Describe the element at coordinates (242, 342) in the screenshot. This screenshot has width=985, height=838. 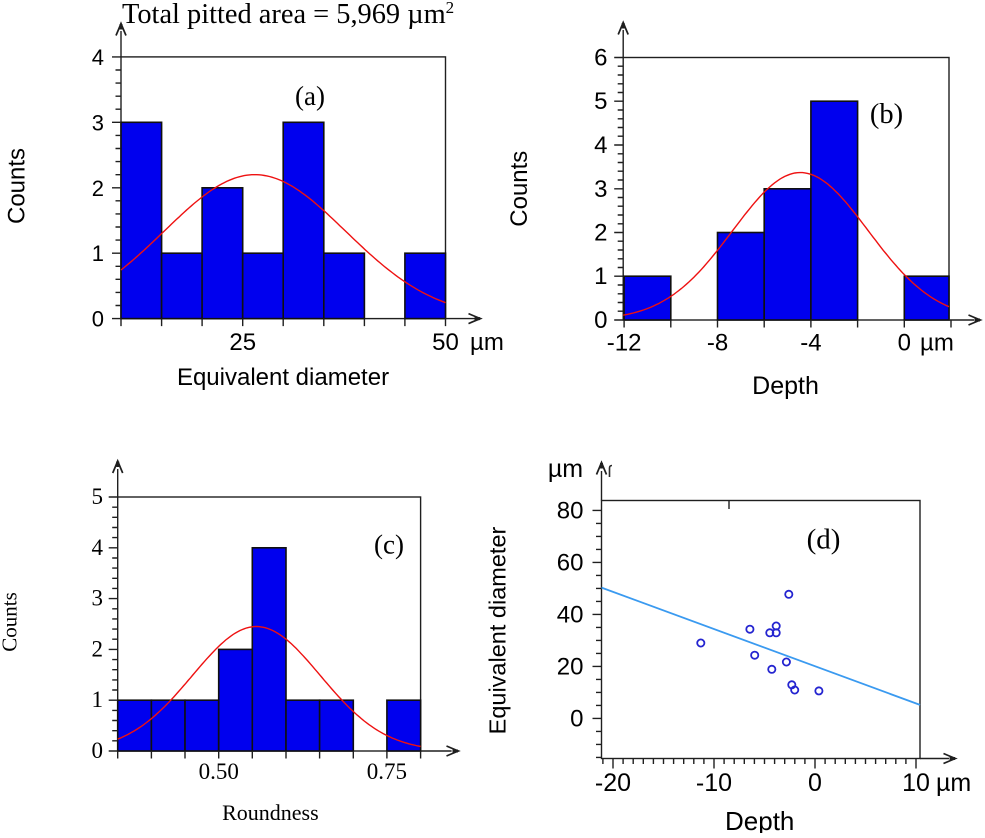
I see `svg-text: 25` at that location.